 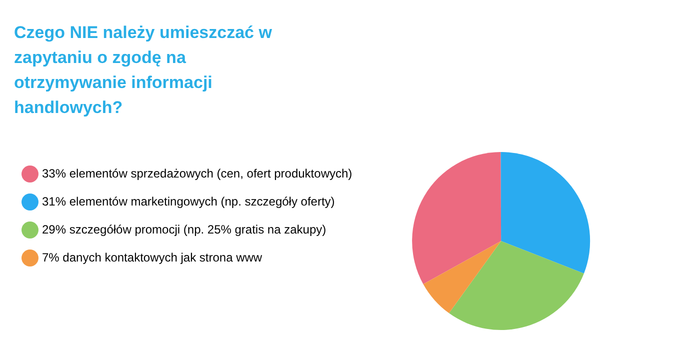 I want to click on legend-label: 31% elementów marketingowych (np. szczegóły oferty), so click(x=188, y=201).